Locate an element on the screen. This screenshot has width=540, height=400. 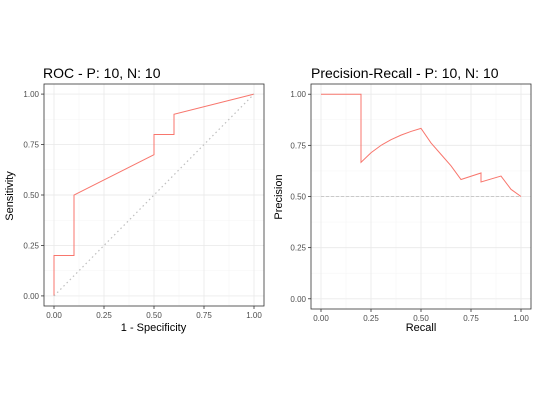
pr-ylabel: Precision is located at coordinates (279, 196).